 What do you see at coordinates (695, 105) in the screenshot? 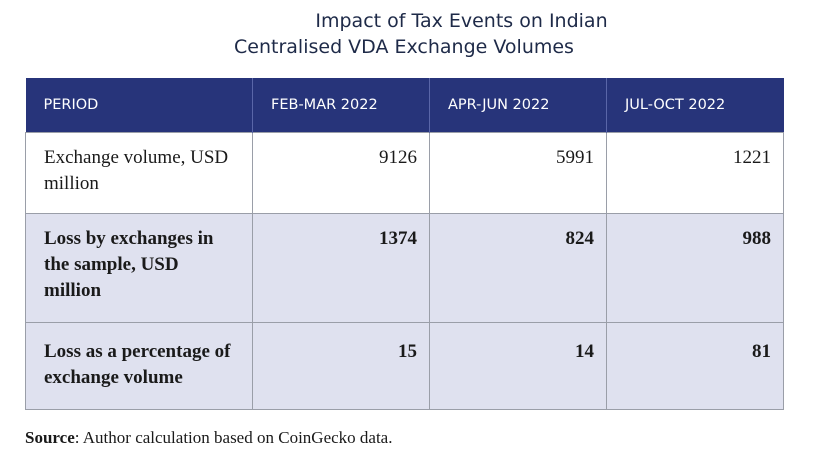
I see `header-jul-oct-2022: JUL-OCT 2022` at bounding box center [695, 105].